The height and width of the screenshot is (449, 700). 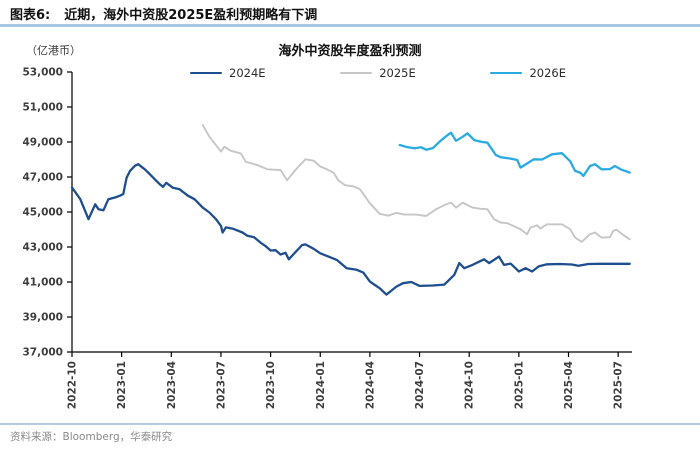 What do you see at coordinates (397, 73) in the screenshot?
I see `legend-label-2025e: 2025E` at bounding box center [397, 73].